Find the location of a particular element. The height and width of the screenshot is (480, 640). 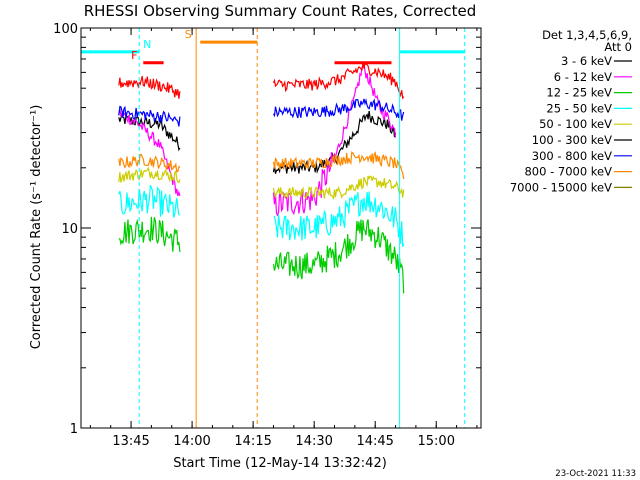

x-tick-label-2: 14:15 is located at coordinates (252, 441).